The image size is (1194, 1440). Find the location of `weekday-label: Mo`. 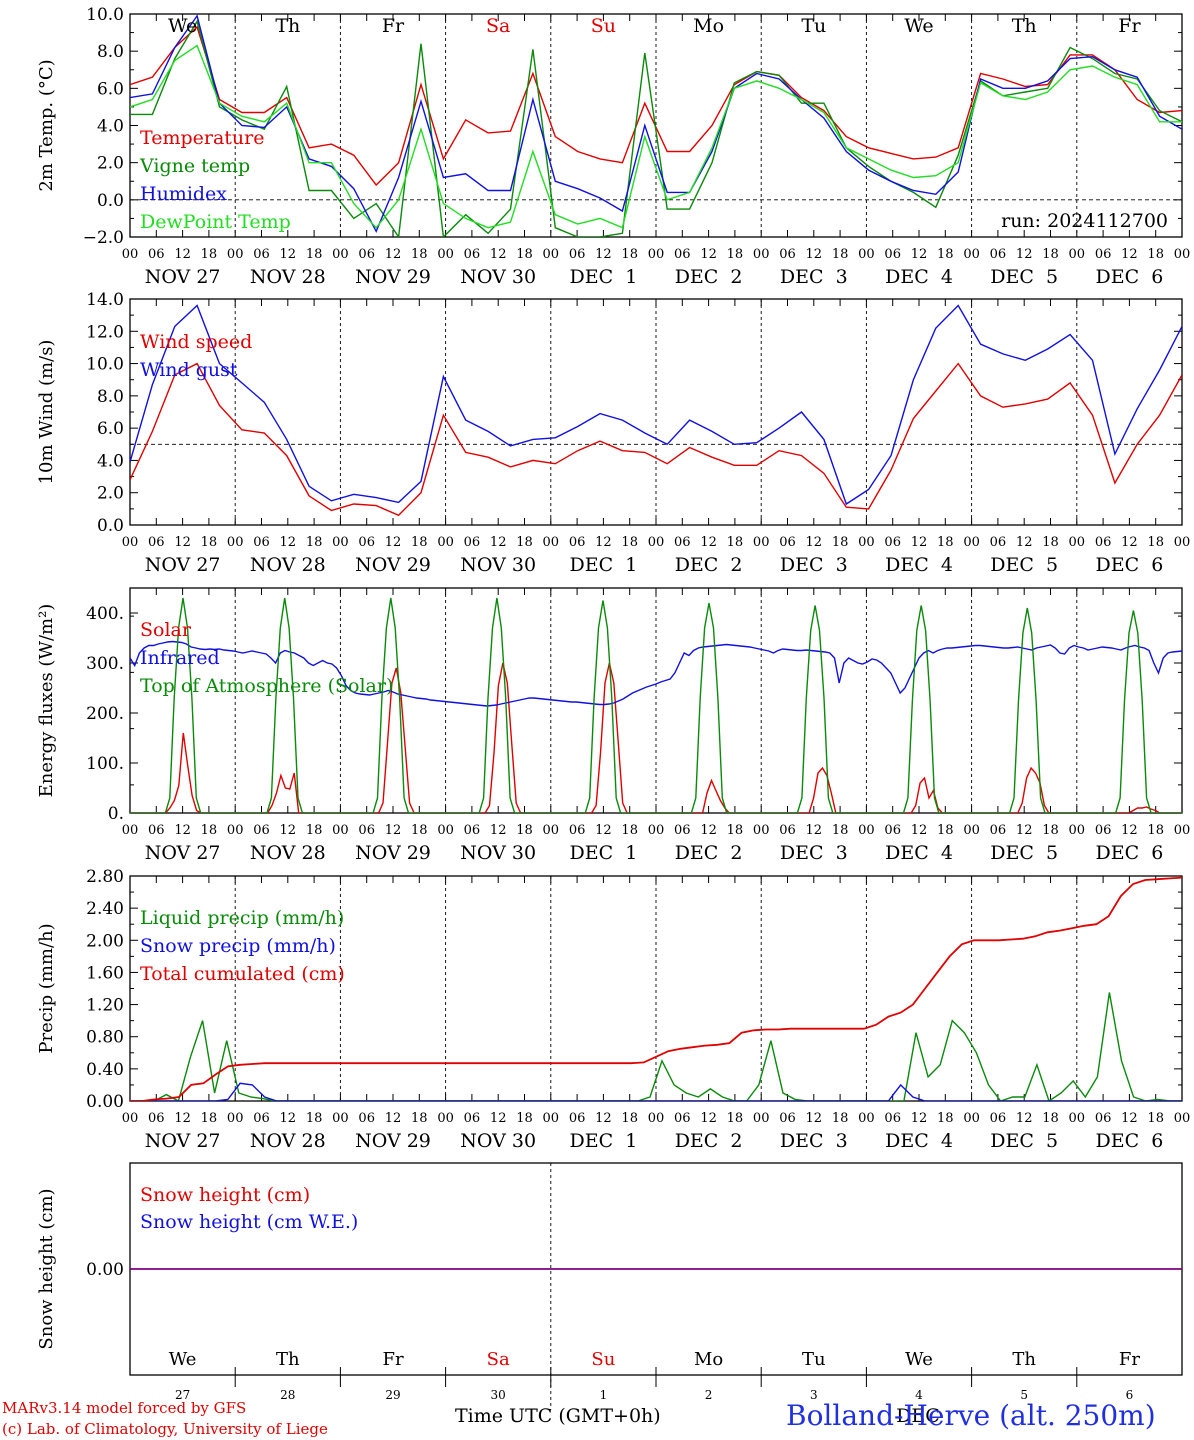

weekday-label: Mo is located at coordinates (708, 26).